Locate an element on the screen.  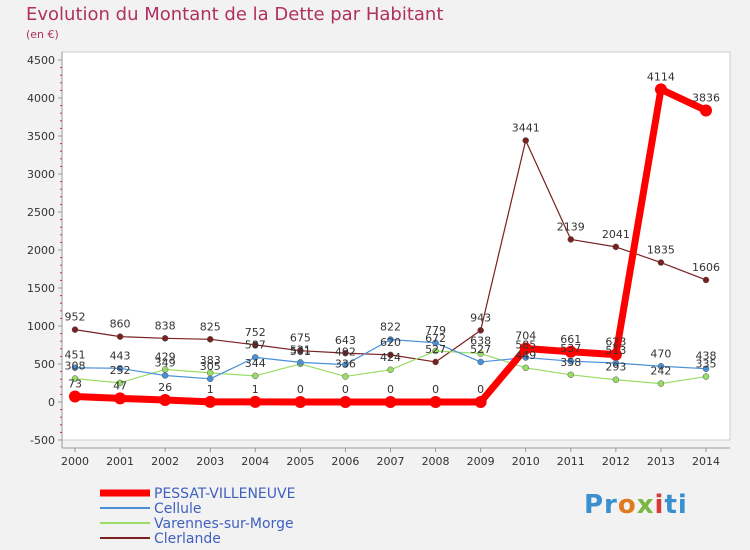
x-tick-label: 2002 is located at coordinates (165, 461).